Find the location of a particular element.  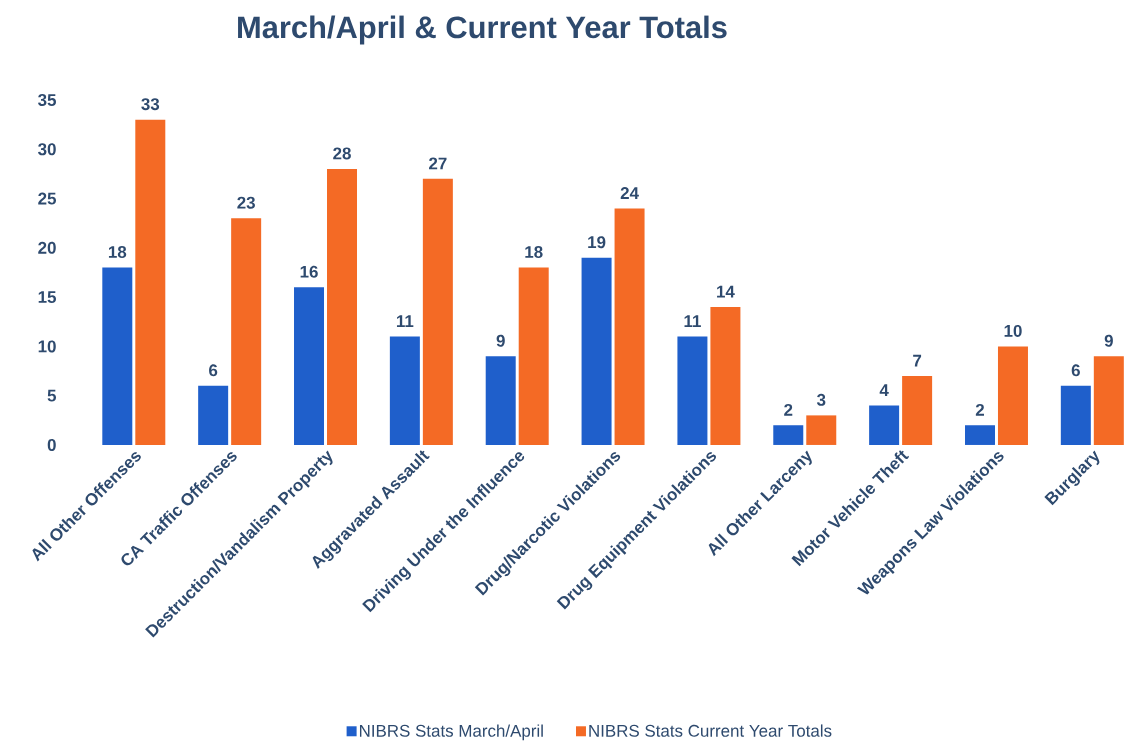

data-label: 7 is located at coordinates (917, 360).